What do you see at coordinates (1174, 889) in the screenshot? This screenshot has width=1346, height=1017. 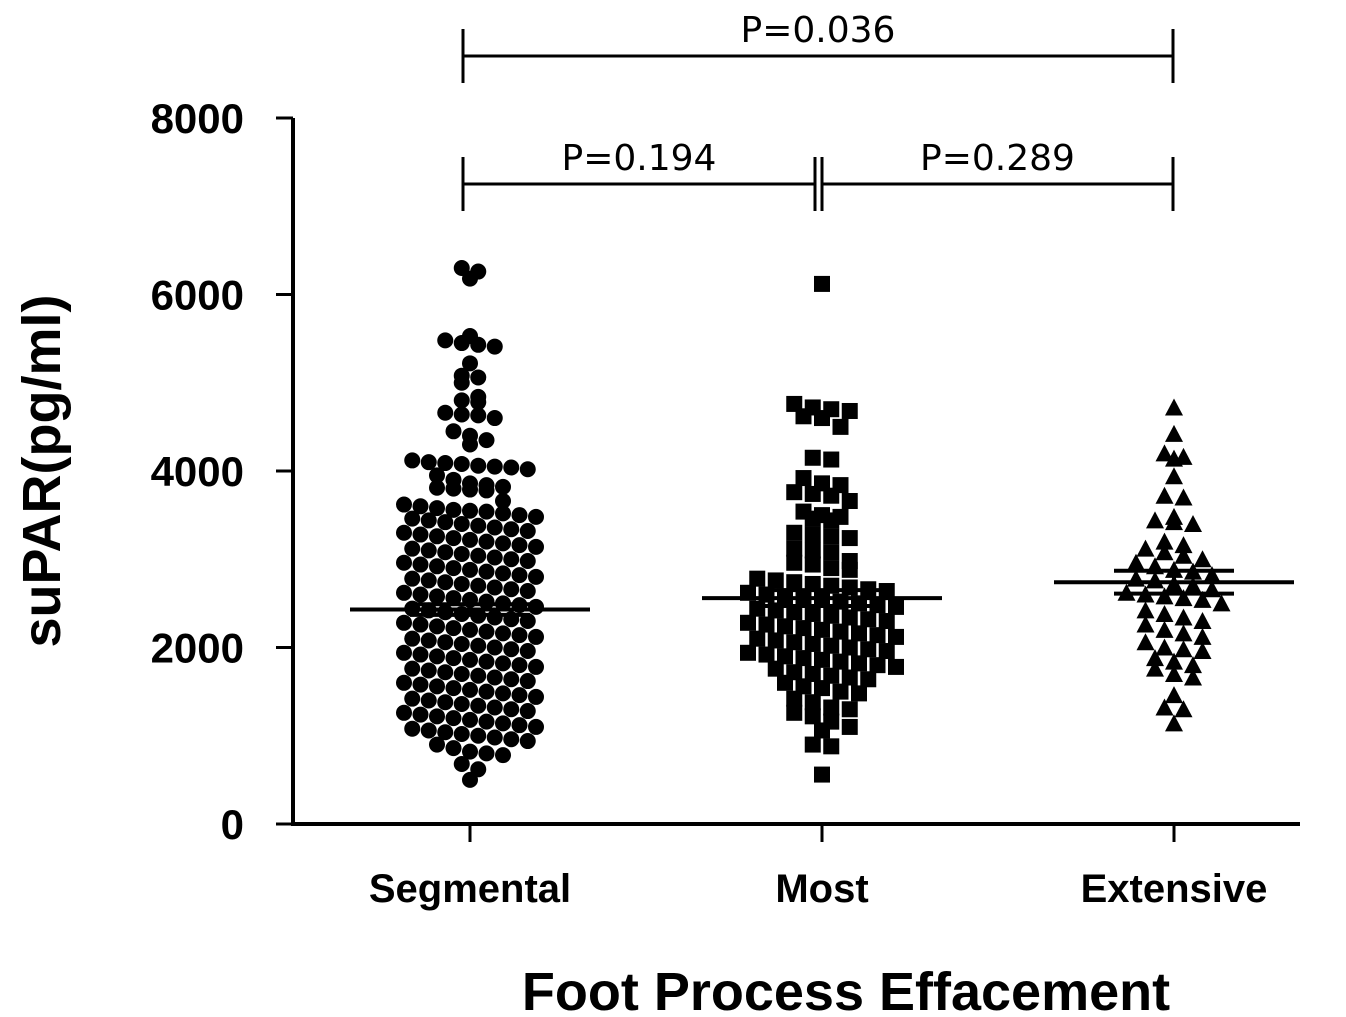 I see `x-tick-label: Extensive` at bounding box center [1174, 889].